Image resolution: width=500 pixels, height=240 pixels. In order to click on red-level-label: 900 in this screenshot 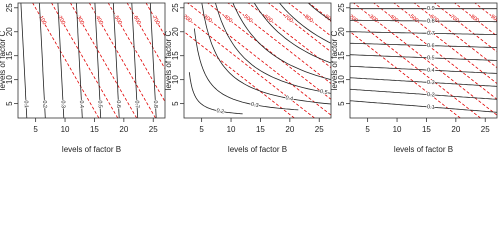, I will do `click(494, 19)`.